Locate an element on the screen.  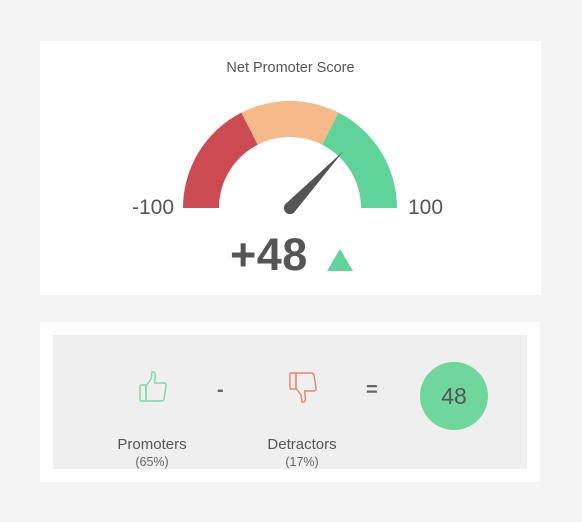
promoters-label: Promoters is located at coordinates (152, 444).